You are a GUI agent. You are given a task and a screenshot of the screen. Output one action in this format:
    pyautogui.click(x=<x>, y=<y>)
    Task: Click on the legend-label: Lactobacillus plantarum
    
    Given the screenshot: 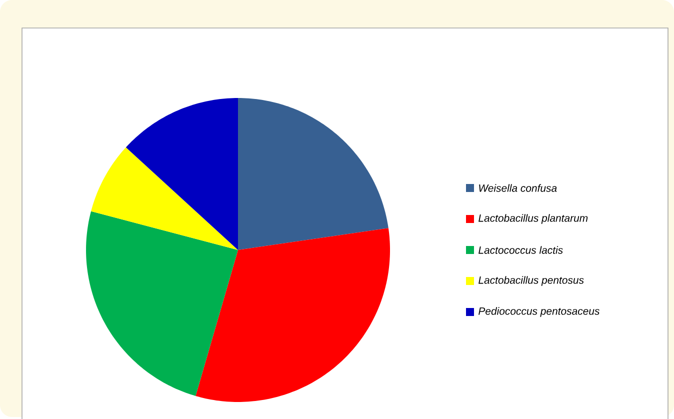 What is the action you would take?
    pyautogui.click(x=533, y=219)
    